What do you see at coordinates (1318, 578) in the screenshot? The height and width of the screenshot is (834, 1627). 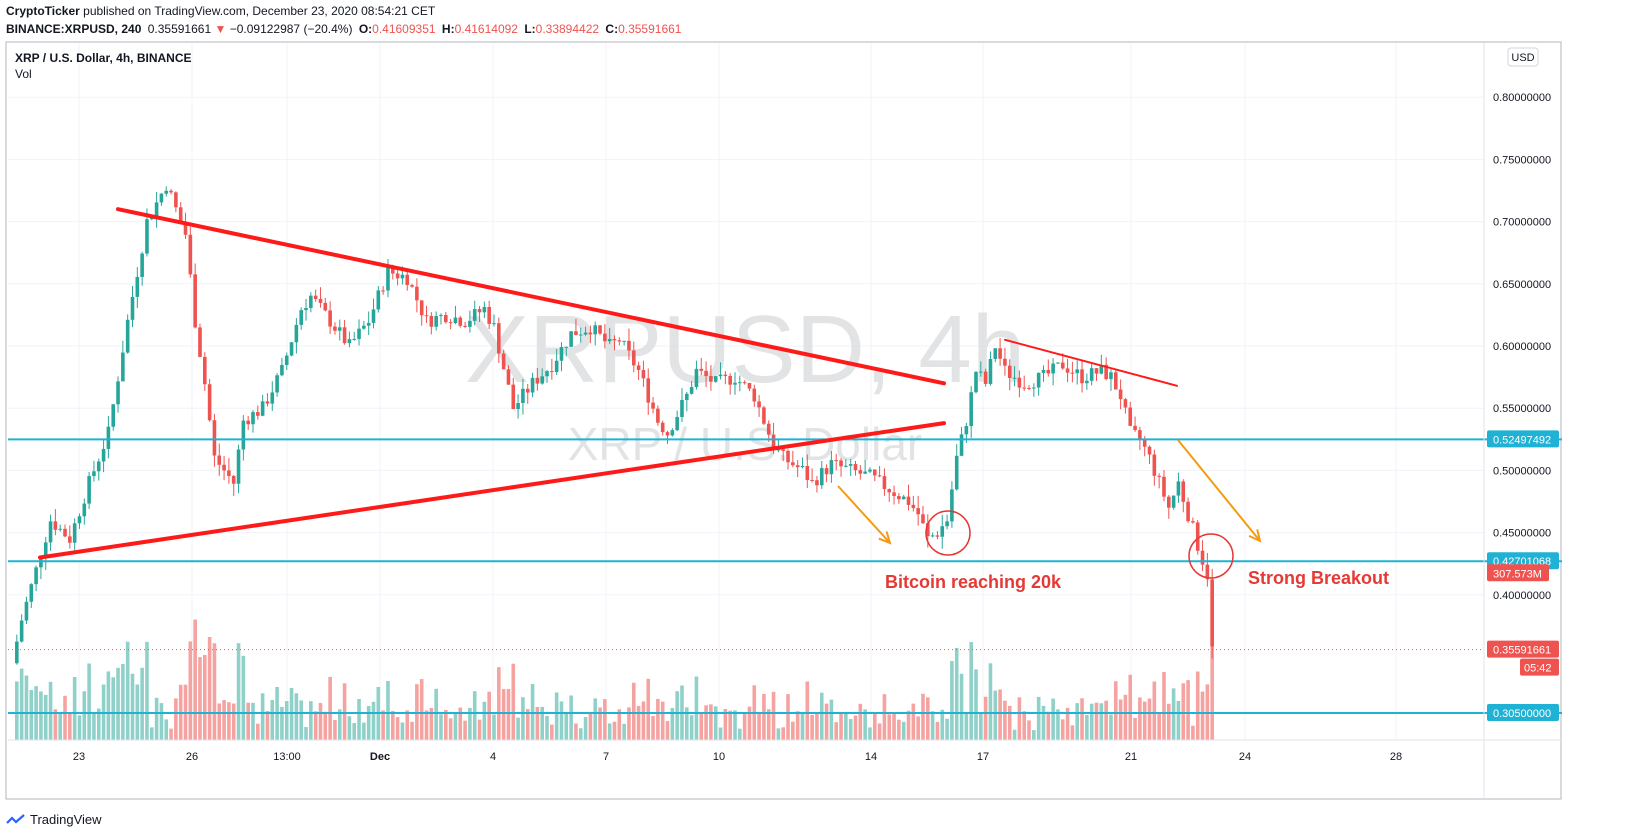 I see `annotation-text: Strong Breakout` at bounding box center [1318, 578].